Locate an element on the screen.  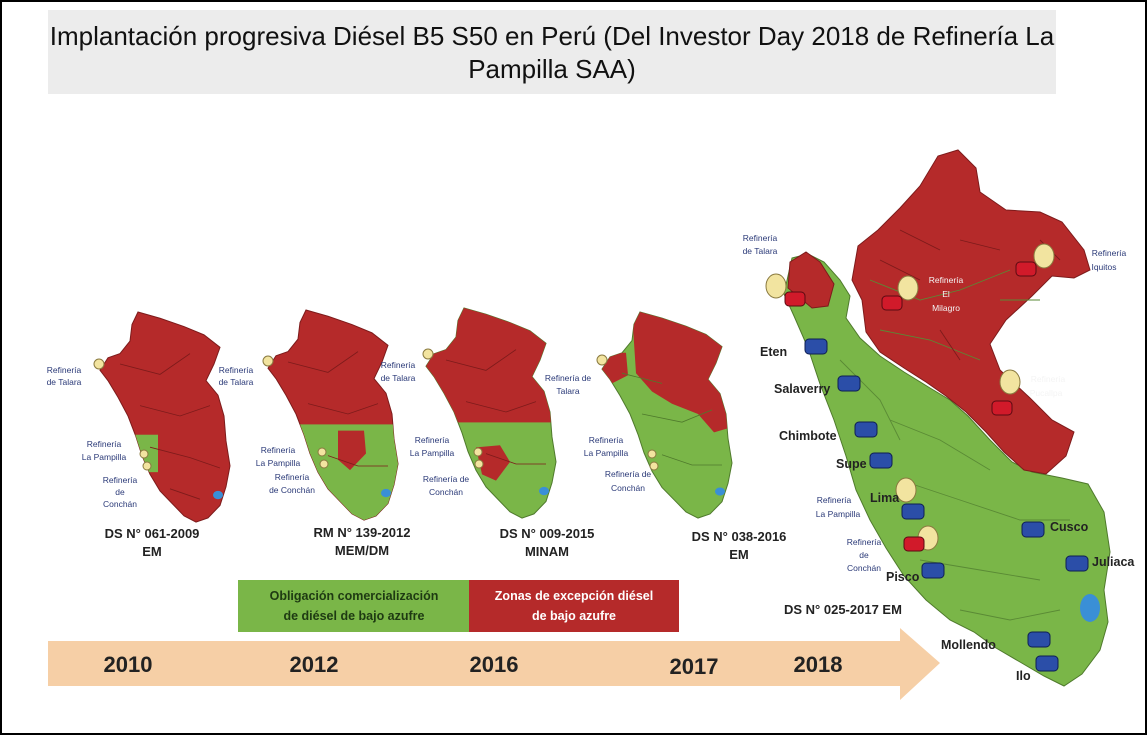
decree-label: DS N° 038-2016 is located at coordinates (739, 536).